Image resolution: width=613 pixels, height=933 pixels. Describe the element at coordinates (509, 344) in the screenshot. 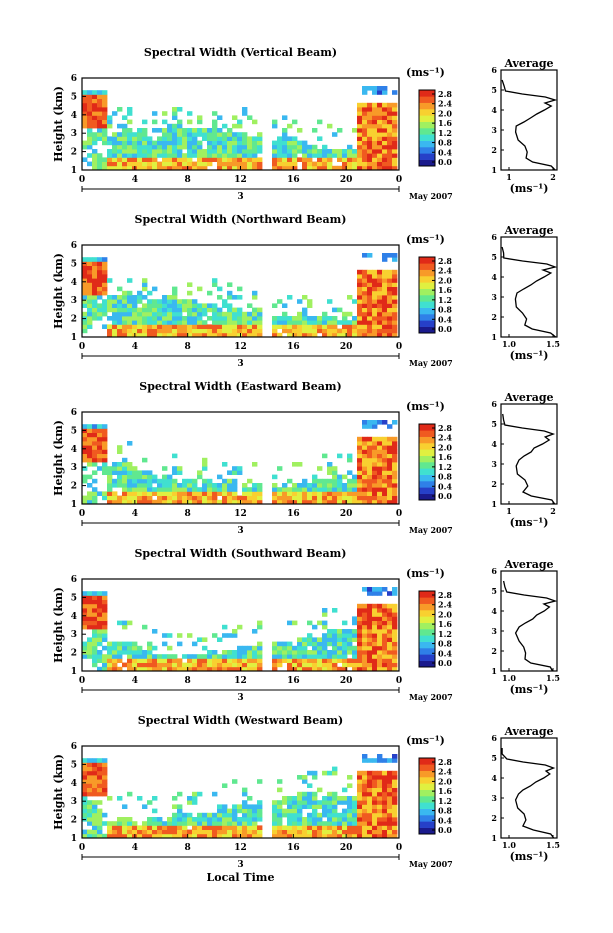

I see `average-x-tick-label: 1.0` at that location.